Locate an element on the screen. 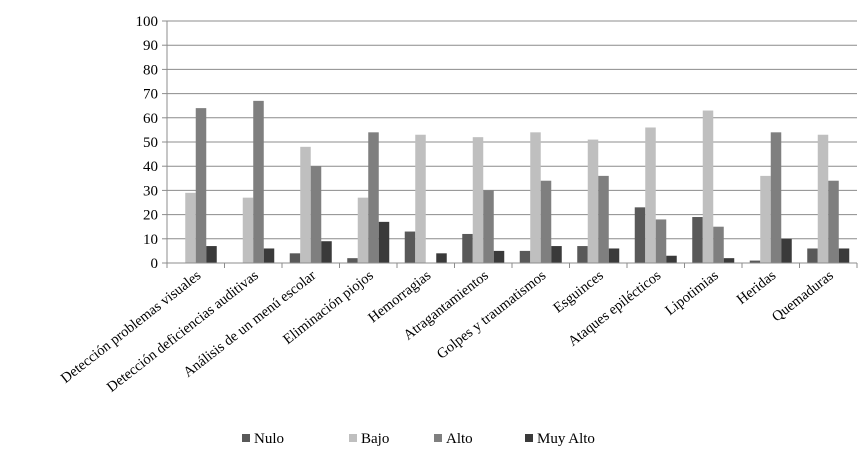 This screenshot has height=473, width=862. y-tick-label: 60 is located at coordinates (150, 119).